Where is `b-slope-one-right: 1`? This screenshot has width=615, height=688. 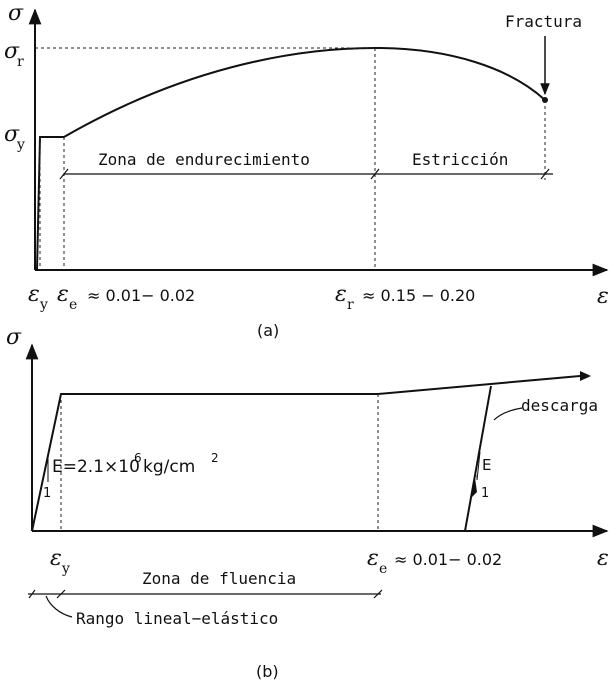
b-slope-one-right: 1 is located at coordinates (485, 493).